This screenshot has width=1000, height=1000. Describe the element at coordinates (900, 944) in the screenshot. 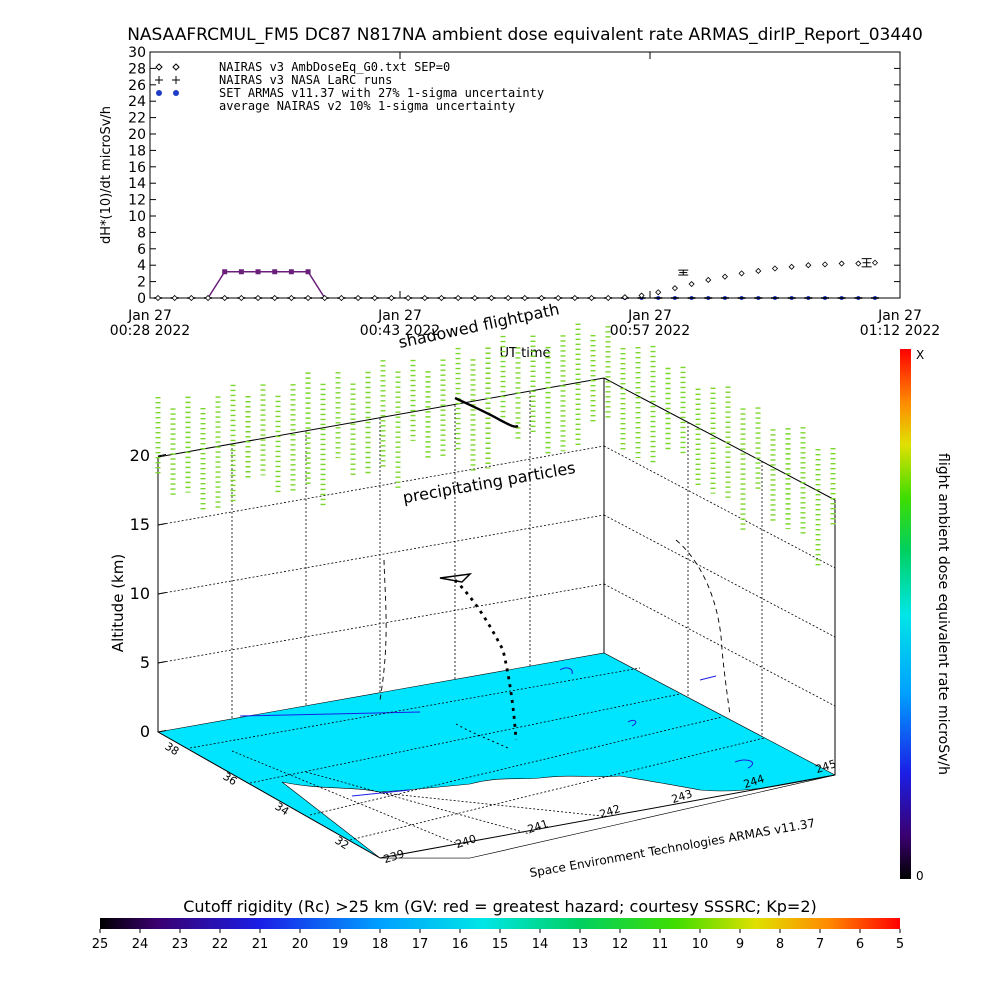

I see `rigidity-tick-label: 5` at that location.